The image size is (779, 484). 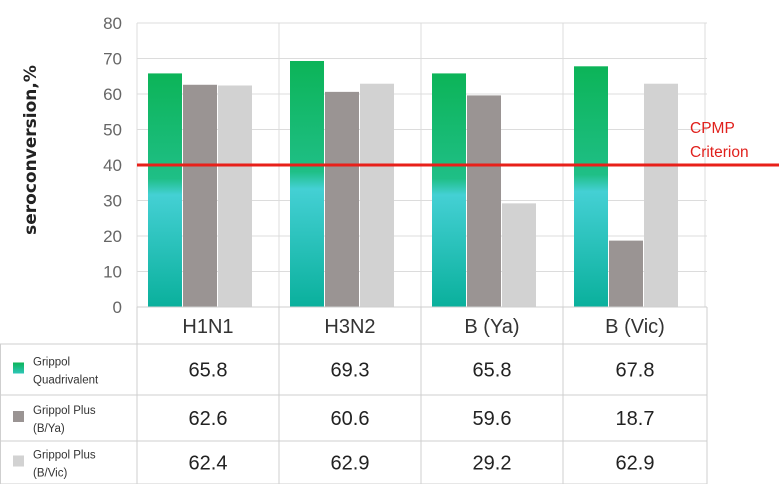 I want to click on y-axis-label: seroconversion,%, so click(x=31, y=150).